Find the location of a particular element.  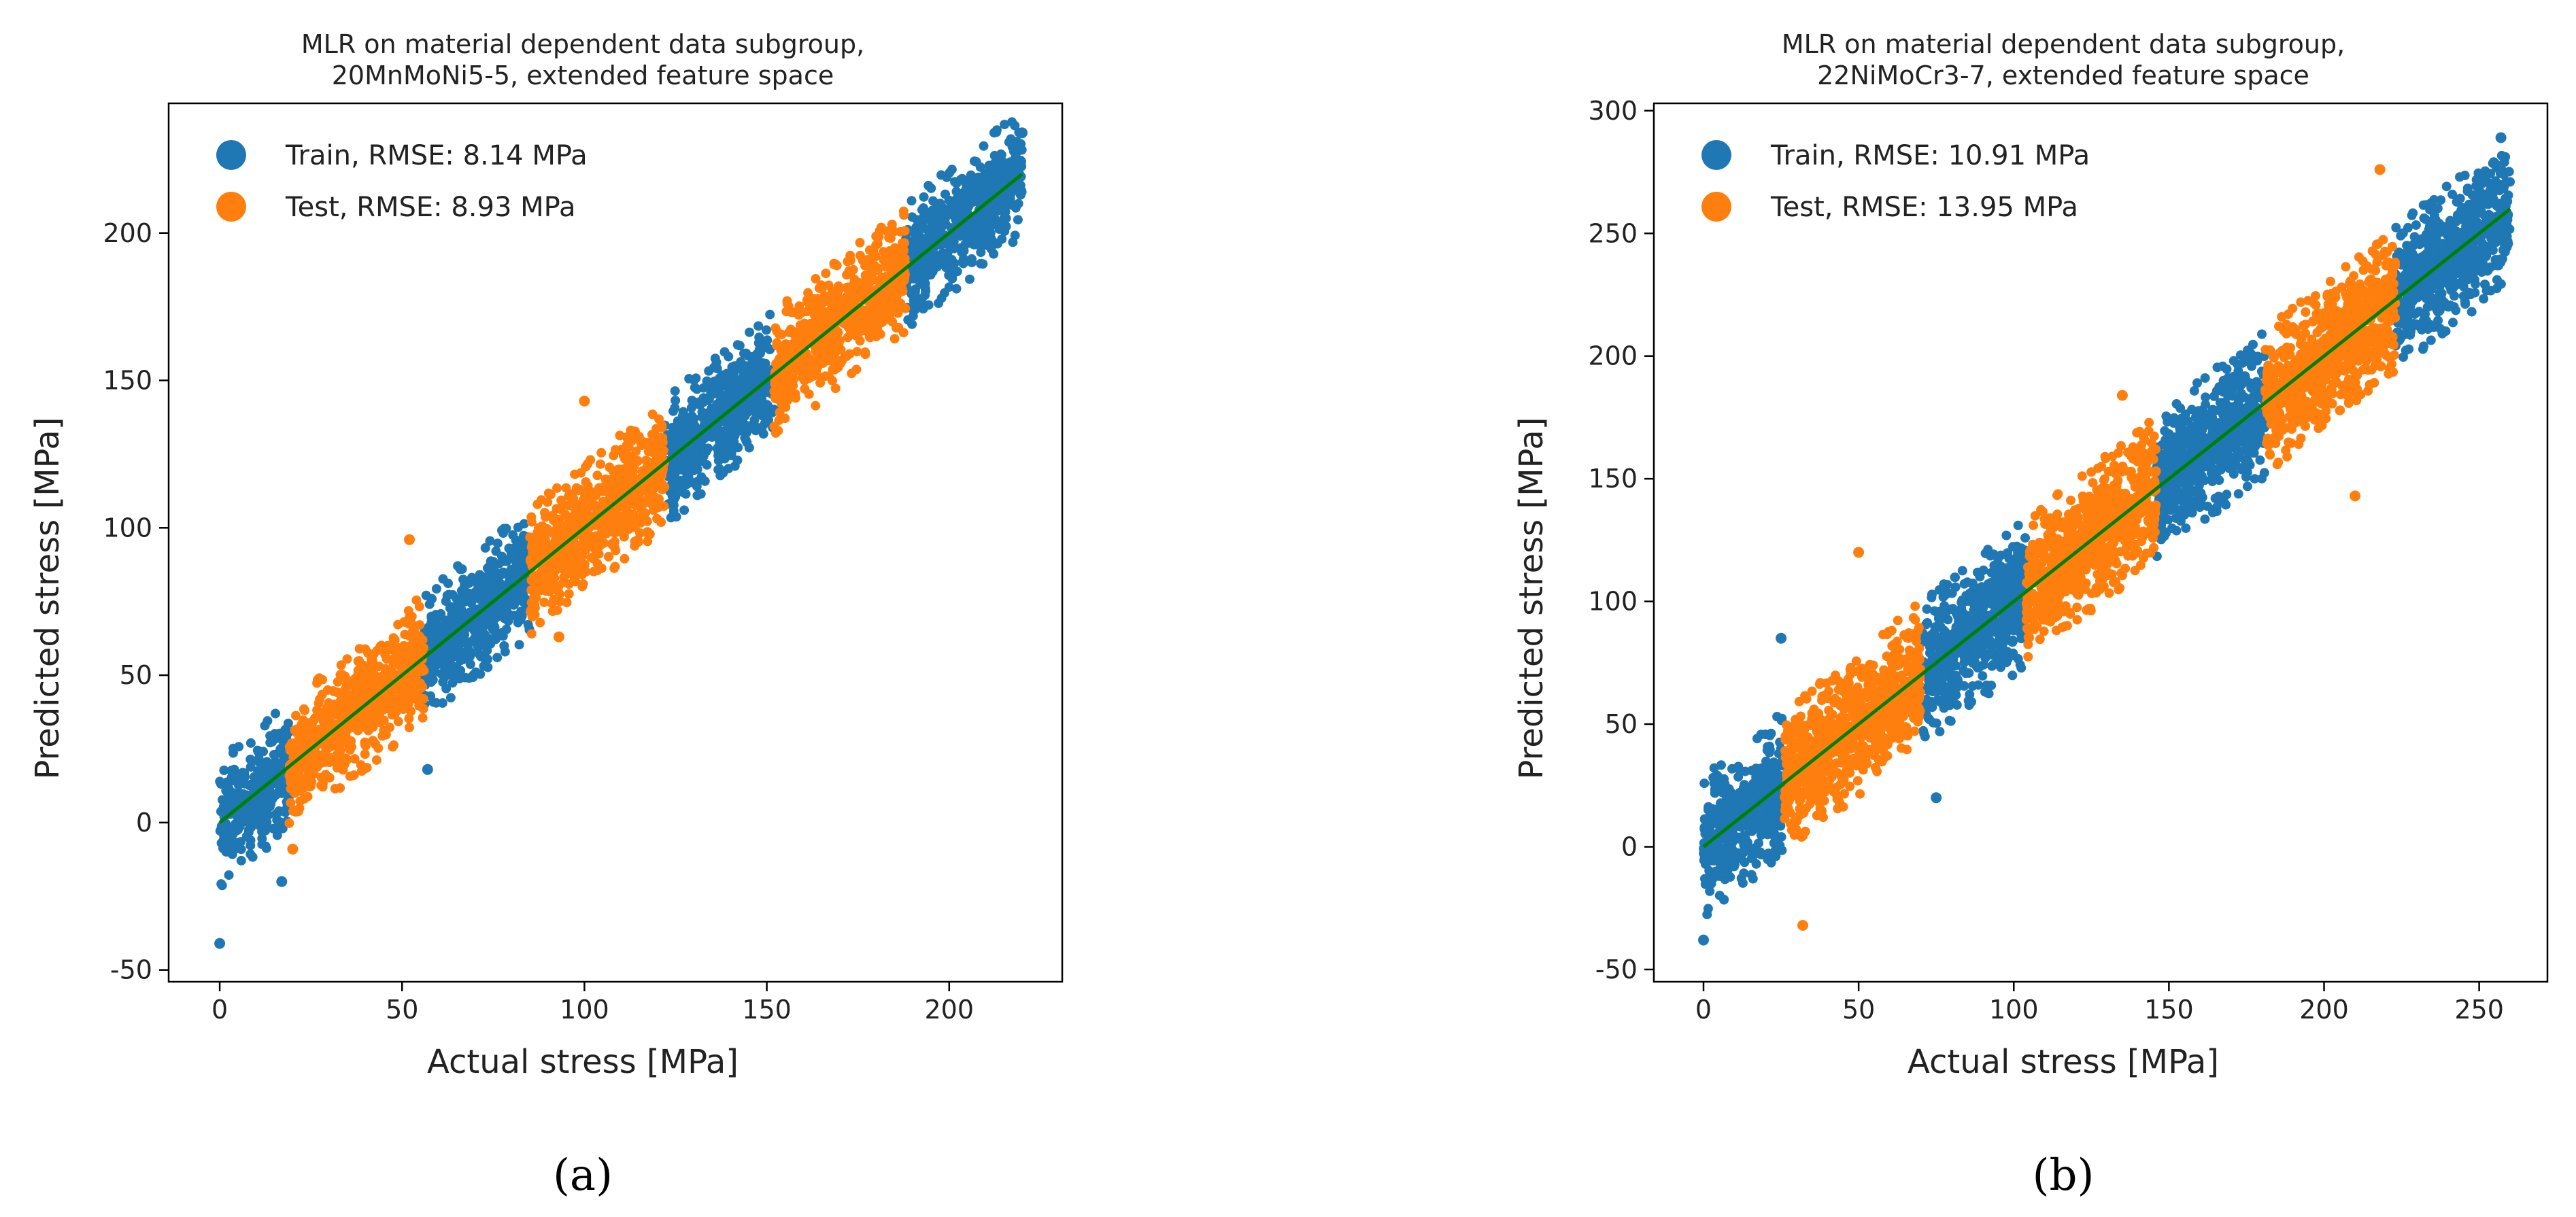

x-tick-label: 100 is located at coordinates (584, 1010).